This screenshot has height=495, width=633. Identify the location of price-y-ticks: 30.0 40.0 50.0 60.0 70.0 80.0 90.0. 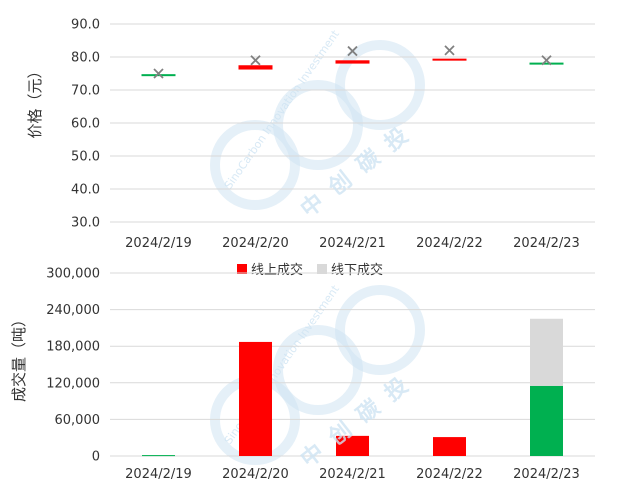
(85, 124).